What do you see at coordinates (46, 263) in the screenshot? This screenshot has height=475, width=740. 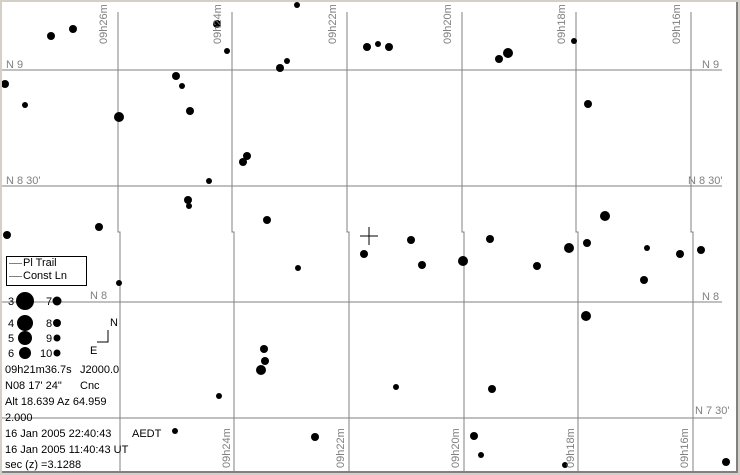 I see `legend-planet-trail: Pl Trail` at bounding box center [46, 263].